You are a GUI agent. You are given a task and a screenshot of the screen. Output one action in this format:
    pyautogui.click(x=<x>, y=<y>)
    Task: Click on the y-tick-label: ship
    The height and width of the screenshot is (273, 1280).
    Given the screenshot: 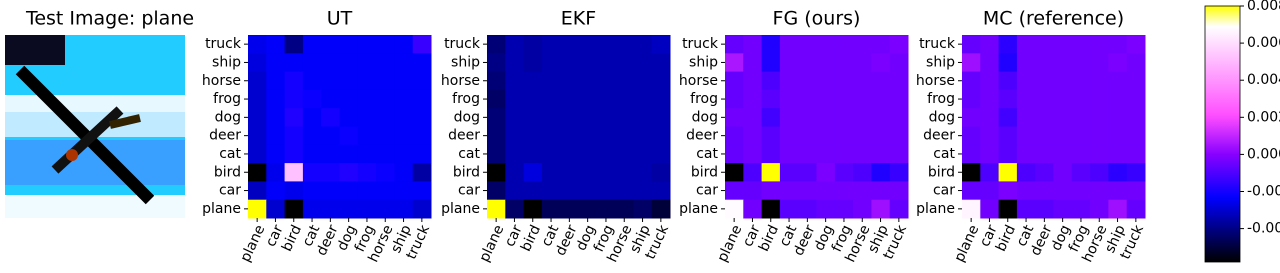 What is the action you would take?
    pyautogui.click(x=465, y=62)
    